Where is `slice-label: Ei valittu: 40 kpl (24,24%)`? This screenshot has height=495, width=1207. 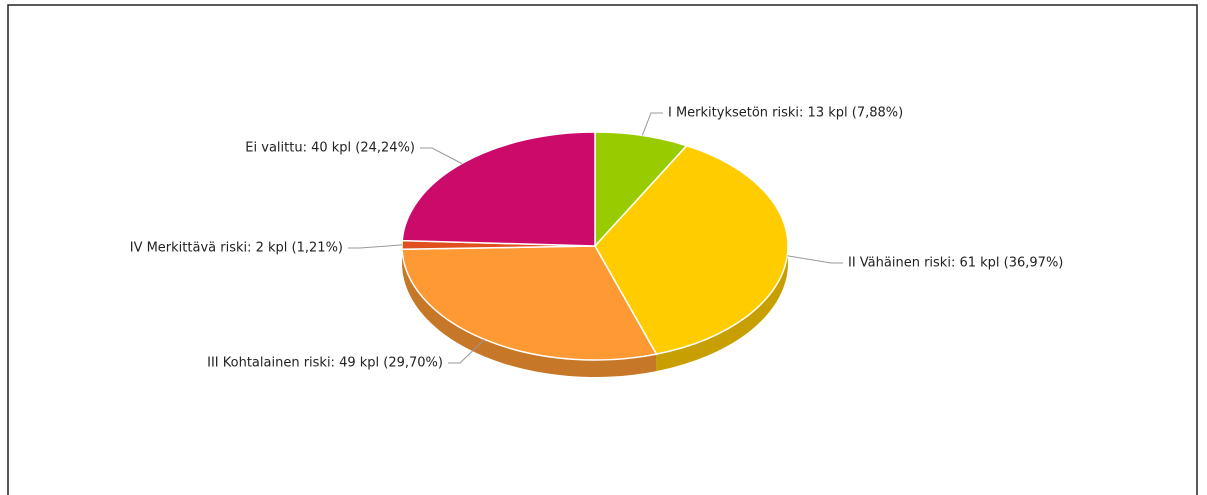 slice-label: Ei valittu: 40 kpl (24,24%) is located at coordinates (330, 148).